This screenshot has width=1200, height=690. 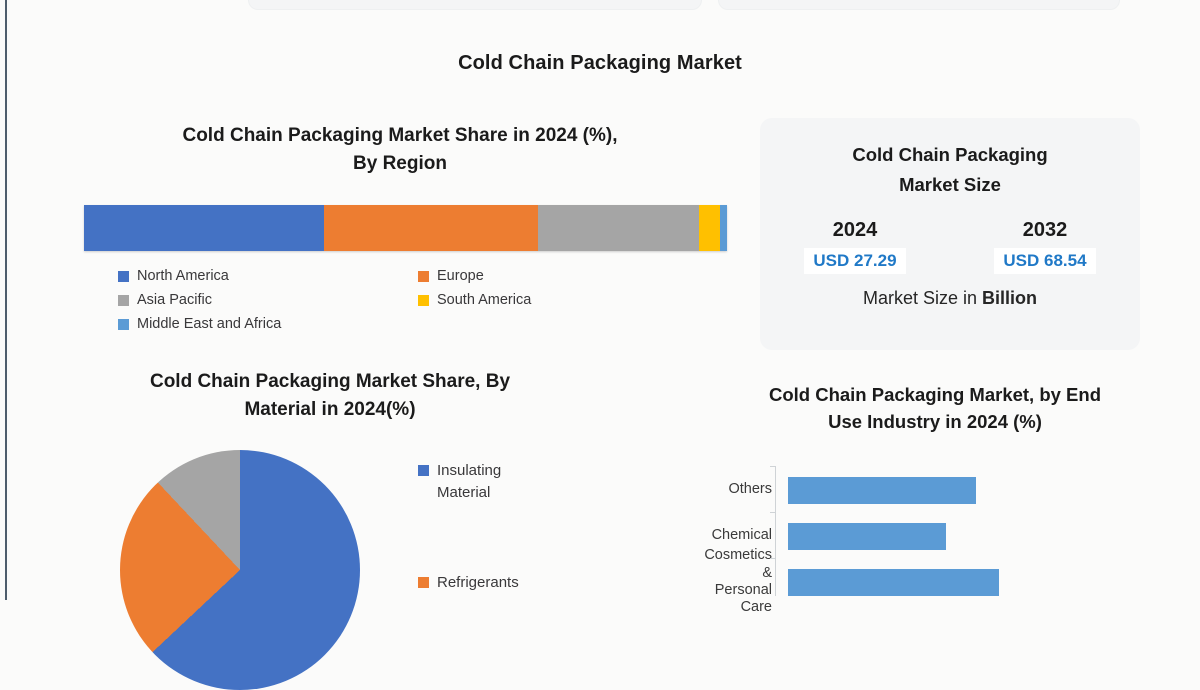 I want to click on region-stacked-bar-chart, so click(x=405, y=228).